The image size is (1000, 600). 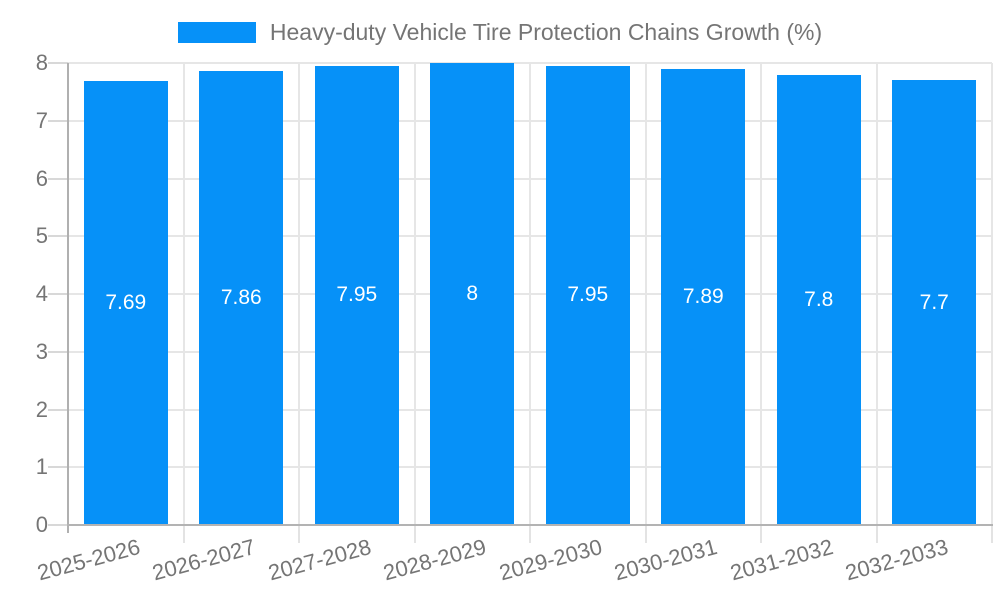 I want to click on x-axis-tick-label: 2031-2032, so click(x=781, y=560).